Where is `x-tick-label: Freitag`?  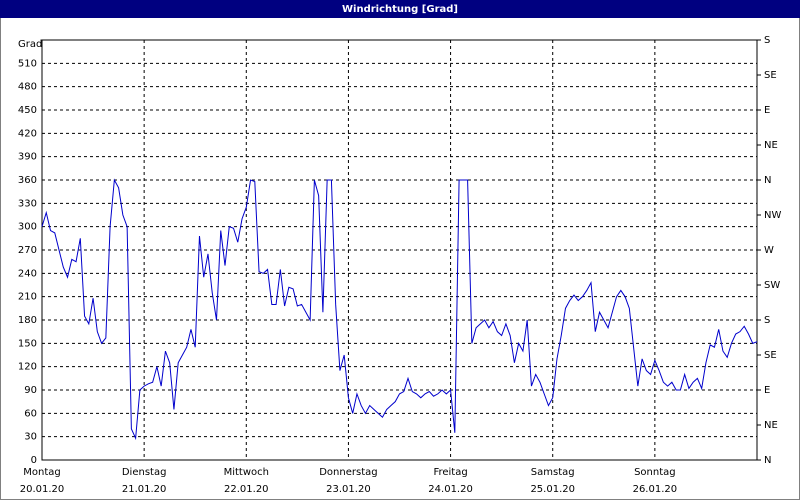
x-tick-label: Freitag is located at coordinates (450, 472).